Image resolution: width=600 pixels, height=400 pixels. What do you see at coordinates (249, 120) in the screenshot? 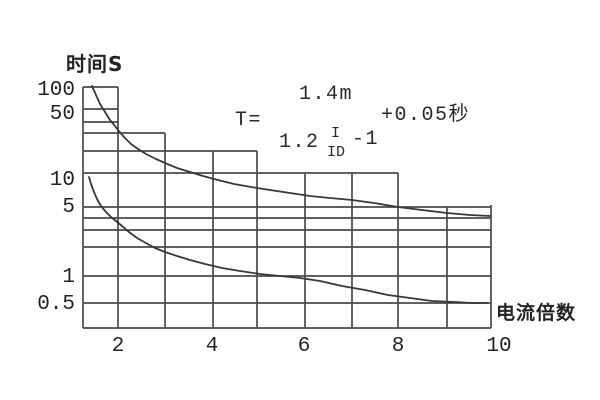
I see `formula-lhs: T=` at bounding box center [249, 120].